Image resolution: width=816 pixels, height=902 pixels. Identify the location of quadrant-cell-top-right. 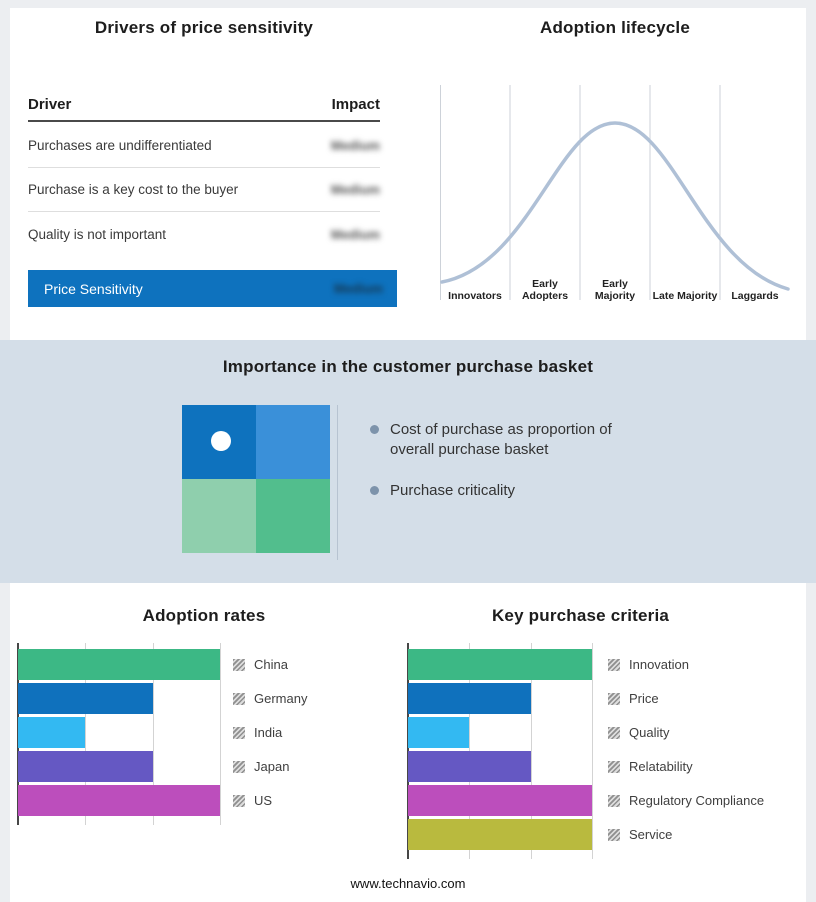
(293, 442).